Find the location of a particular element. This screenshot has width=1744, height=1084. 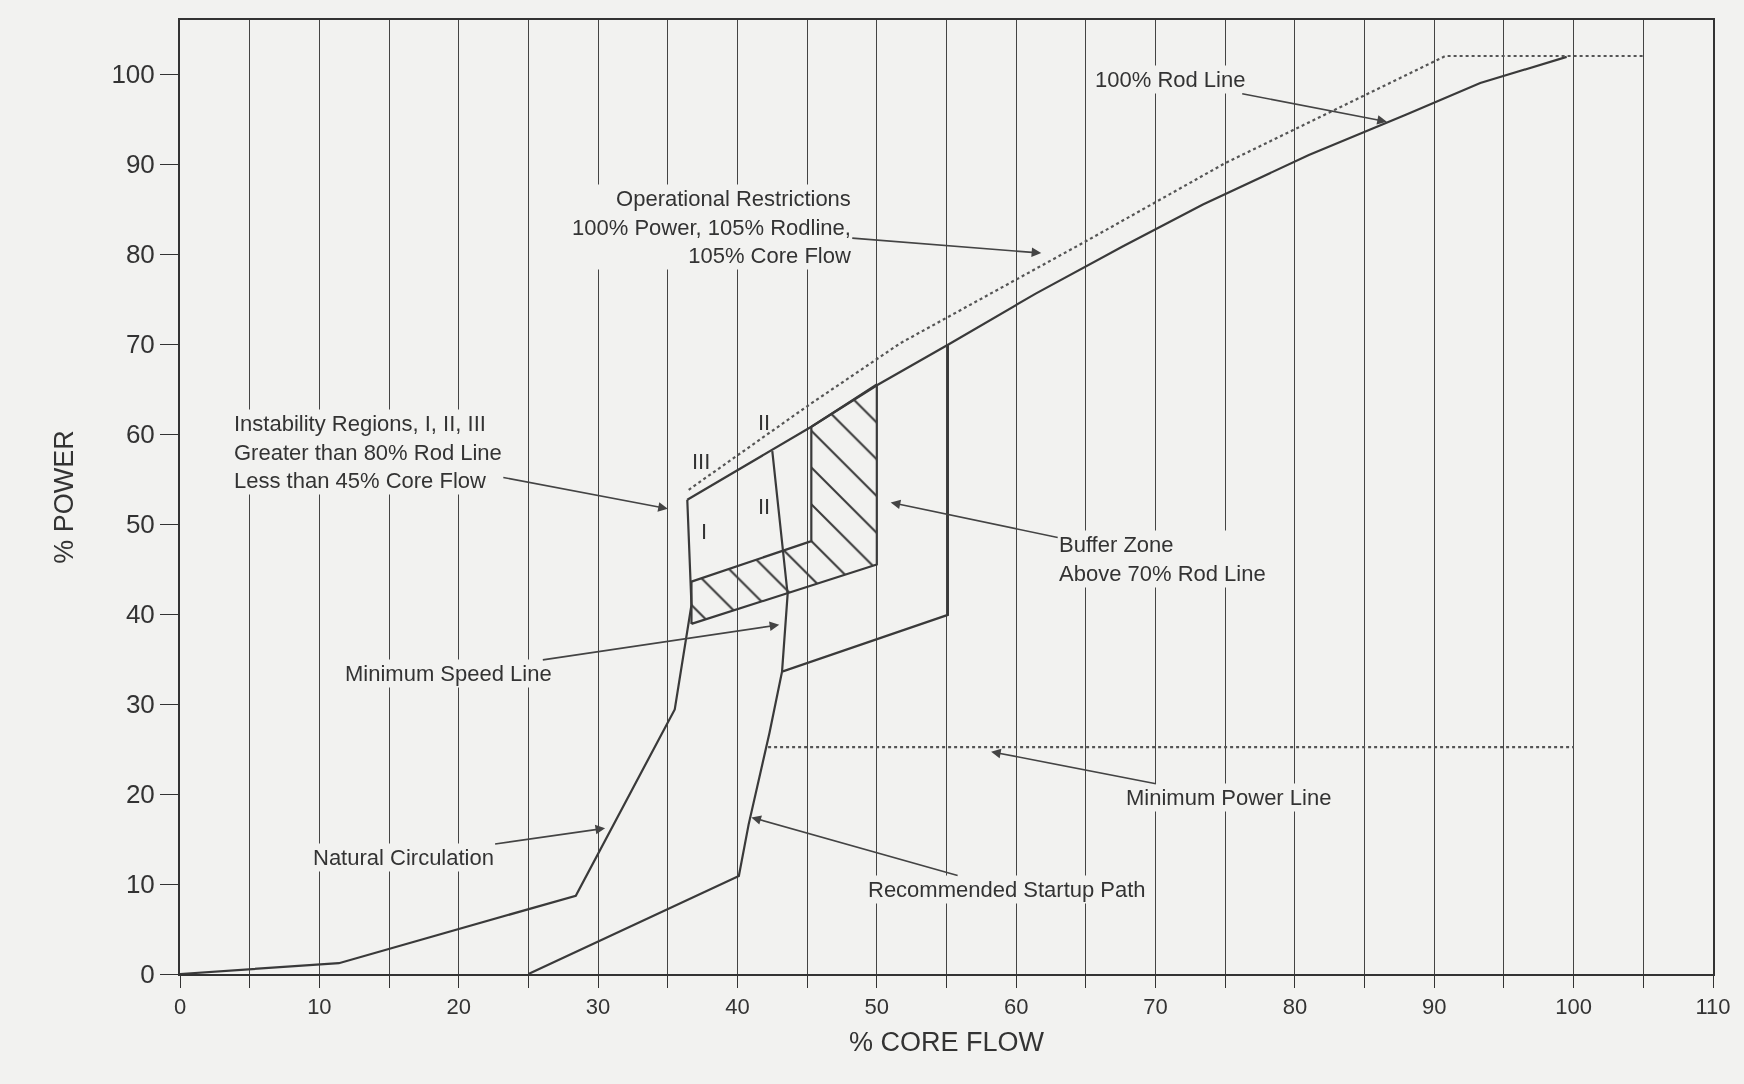

y-tick-label: 30 is located at coordinates (140, 704).